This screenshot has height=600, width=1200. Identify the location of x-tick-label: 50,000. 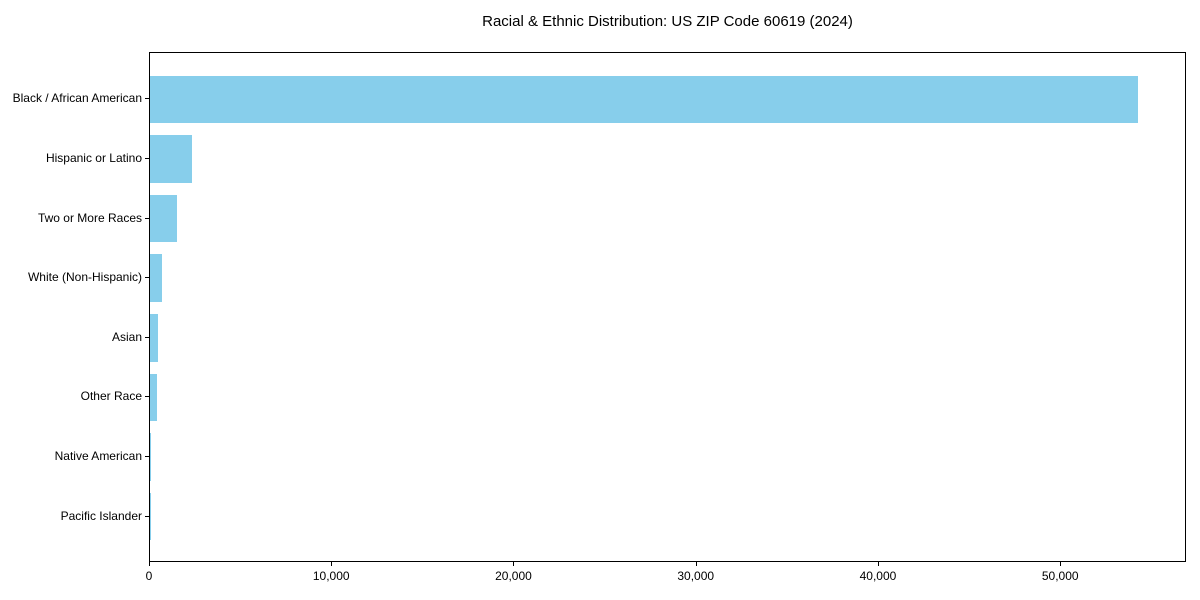
(1060, 576).